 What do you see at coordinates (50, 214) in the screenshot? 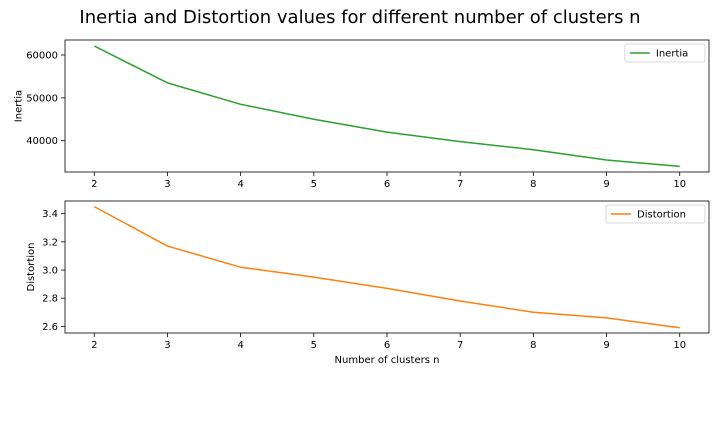
I see `bottom-y-tick-label: 3.4` at bounding box center [50, 214].